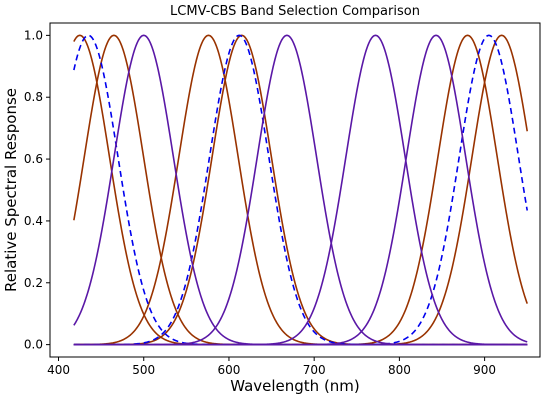 This screenshot has height=401, width=550. I want to click on x-tick-label: 700, so click(314, 370).